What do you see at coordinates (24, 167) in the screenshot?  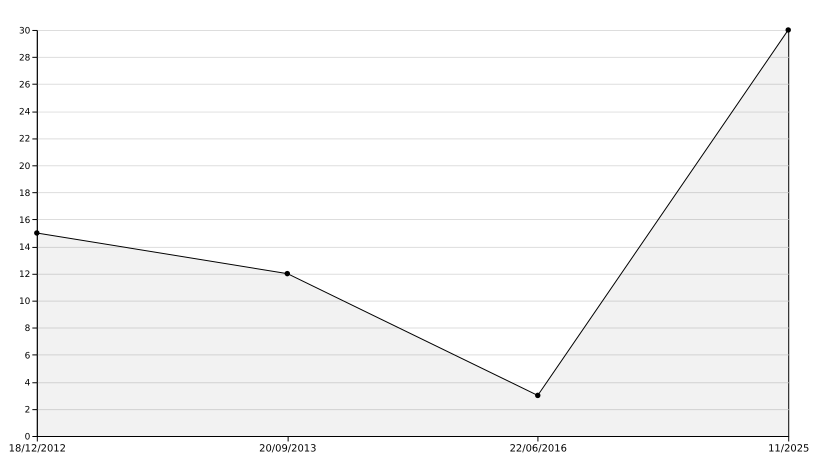 I see `y-tick-label: 20` at bounding box center [24, 167].